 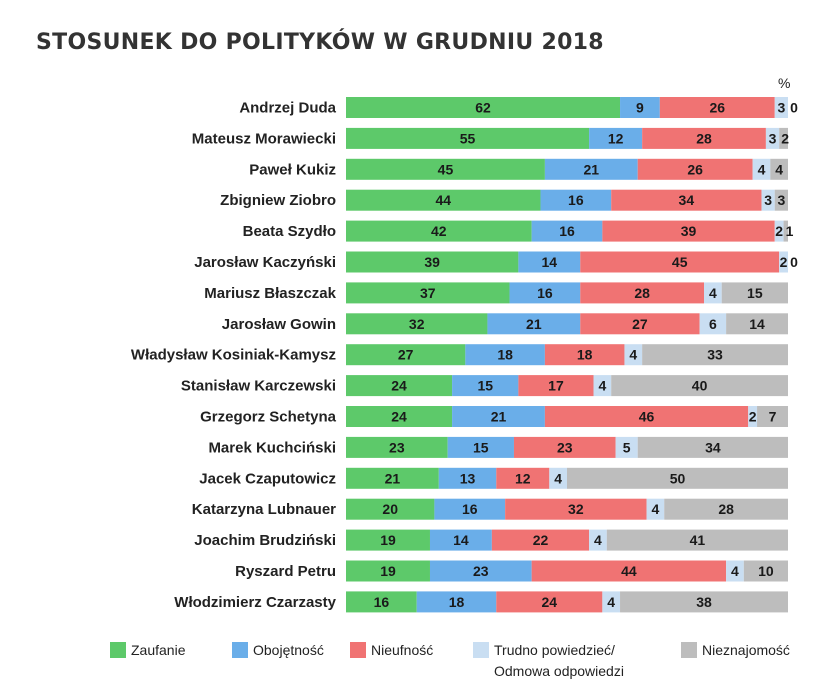 What do you see at coordinates (270, 293) in the screenshot?
I see `category-label: Mariusz Błaszczak` at bounding box center [270, 293].